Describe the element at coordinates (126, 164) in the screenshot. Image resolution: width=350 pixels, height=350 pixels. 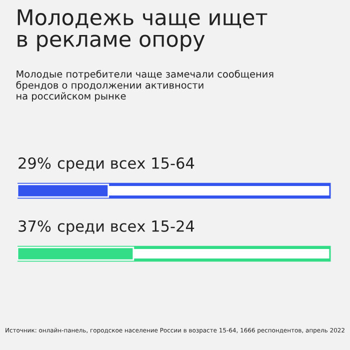
I see `y-tick-label: среди всех 15-64` at that location.